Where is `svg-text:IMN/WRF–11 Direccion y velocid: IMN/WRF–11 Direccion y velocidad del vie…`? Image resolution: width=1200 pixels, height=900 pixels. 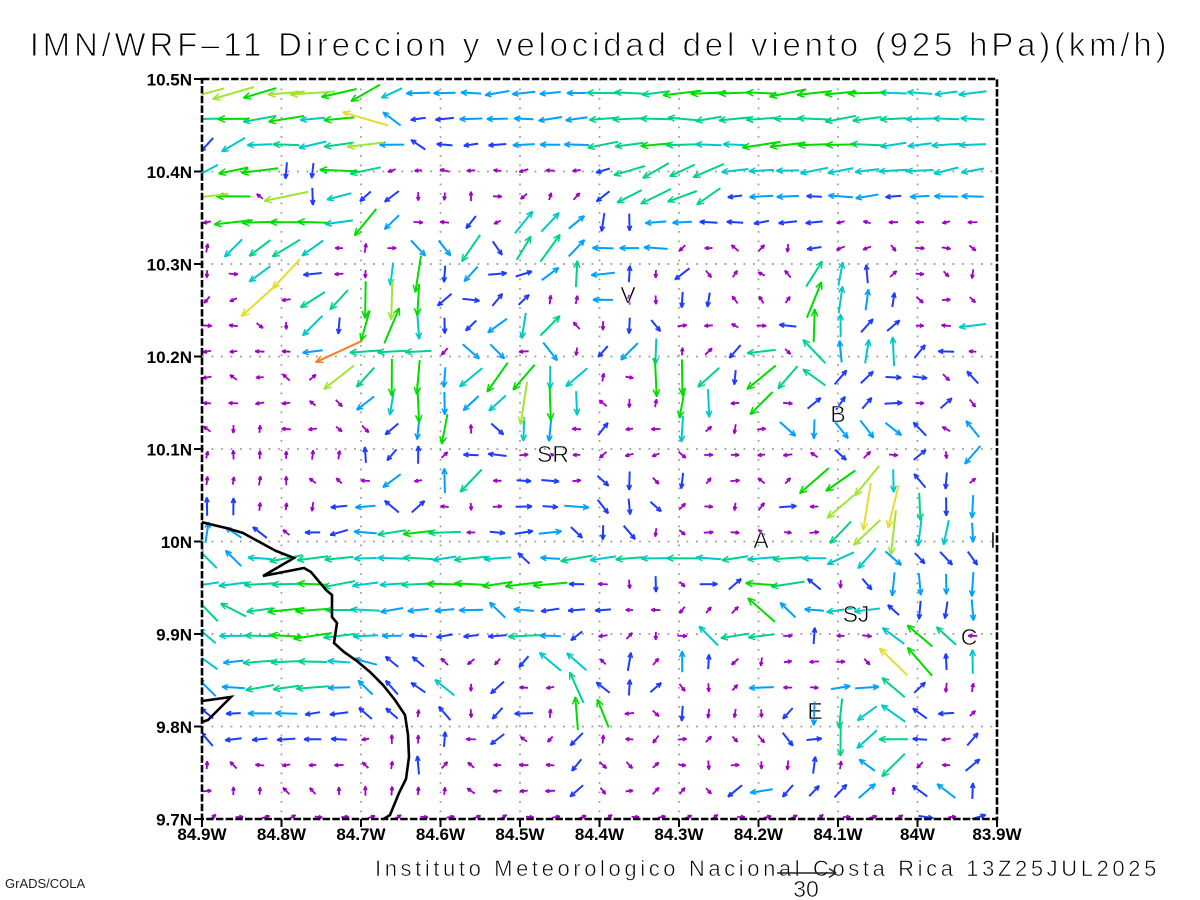
svg-text:IMN/WRF–11 Direccion y velocid: IMN/WRF–11 Direccion y velocidad del vie… is located at coordinates (600, 44).